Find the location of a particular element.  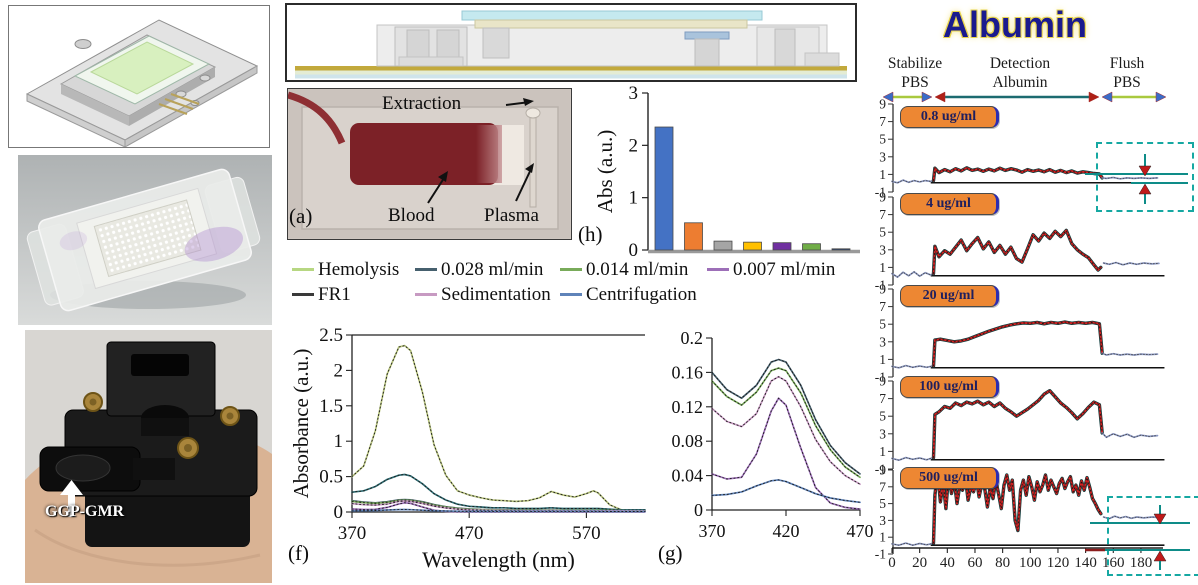

legend-item-centrifugation: Centrifugation is located at coordinates (633, 294).